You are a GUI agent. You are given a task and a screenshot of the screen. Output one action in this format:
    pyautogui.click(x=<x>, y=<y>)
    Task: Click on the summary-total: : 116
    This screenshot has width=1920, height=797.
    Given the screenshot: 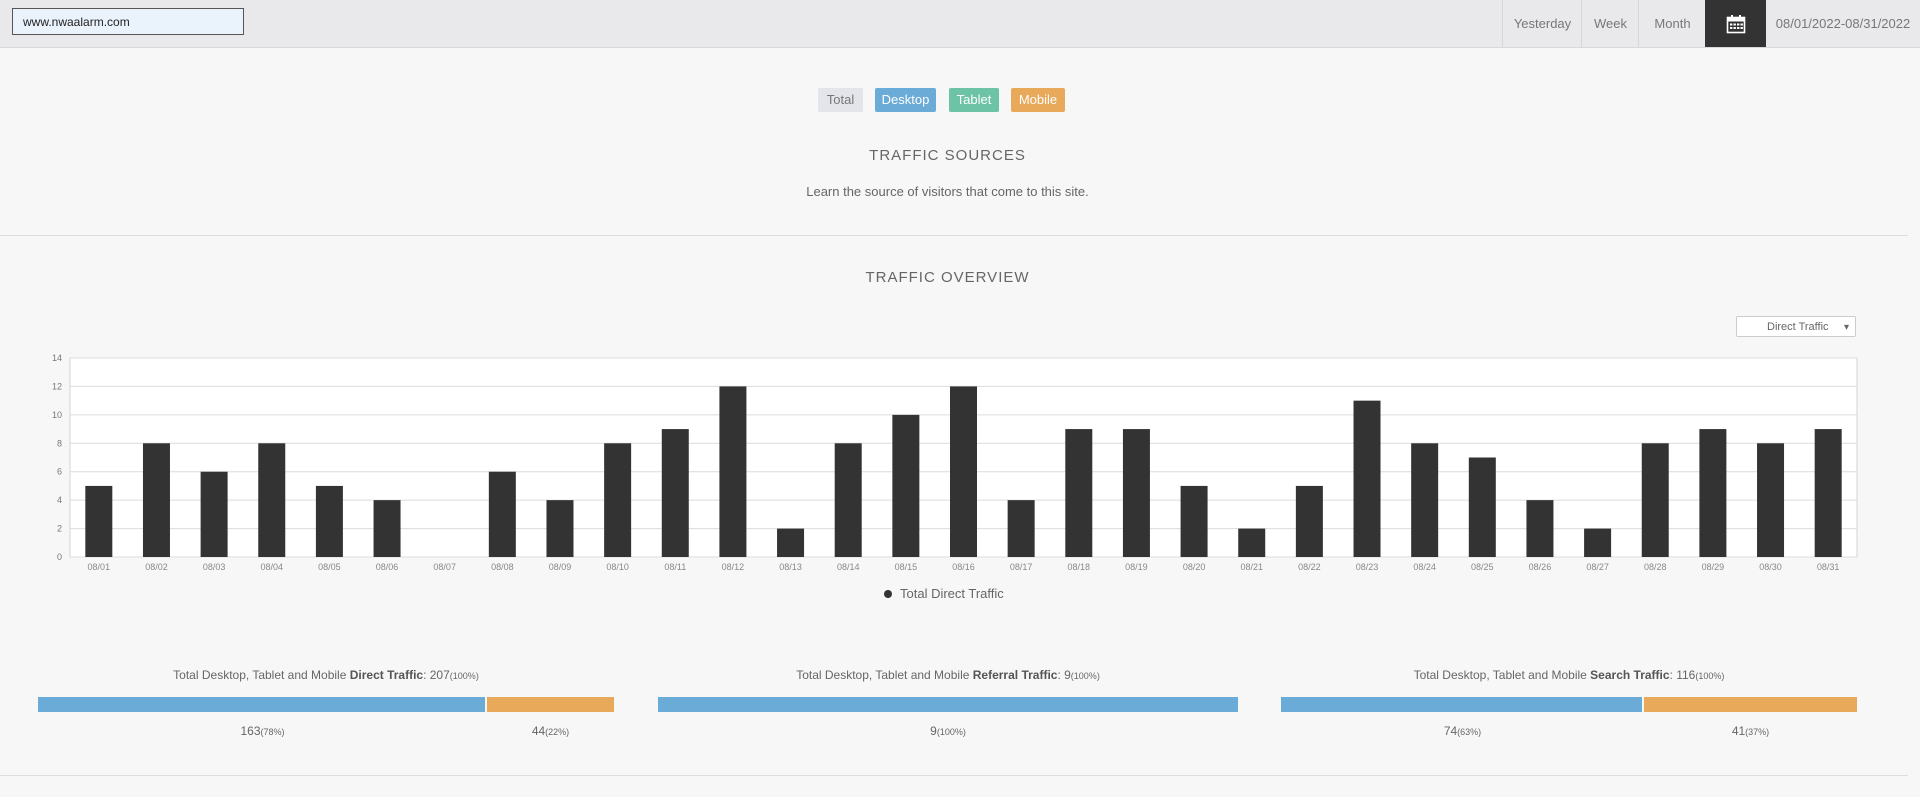 What is the action you would take?
    pyautogui.click(x=1682, y=675)
    